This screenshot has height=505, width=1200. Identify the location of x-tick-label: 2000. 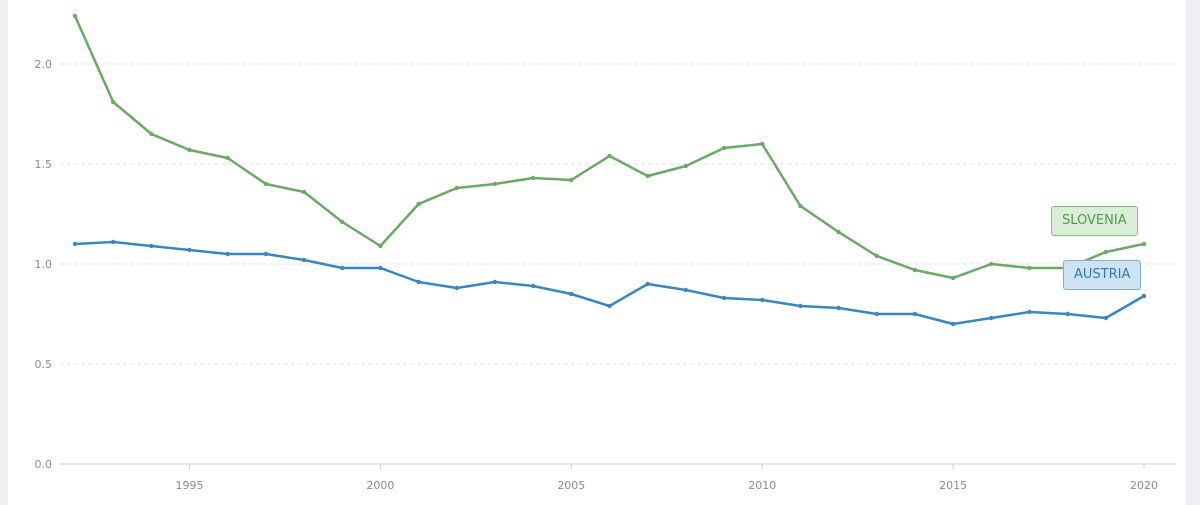
(380, 485).